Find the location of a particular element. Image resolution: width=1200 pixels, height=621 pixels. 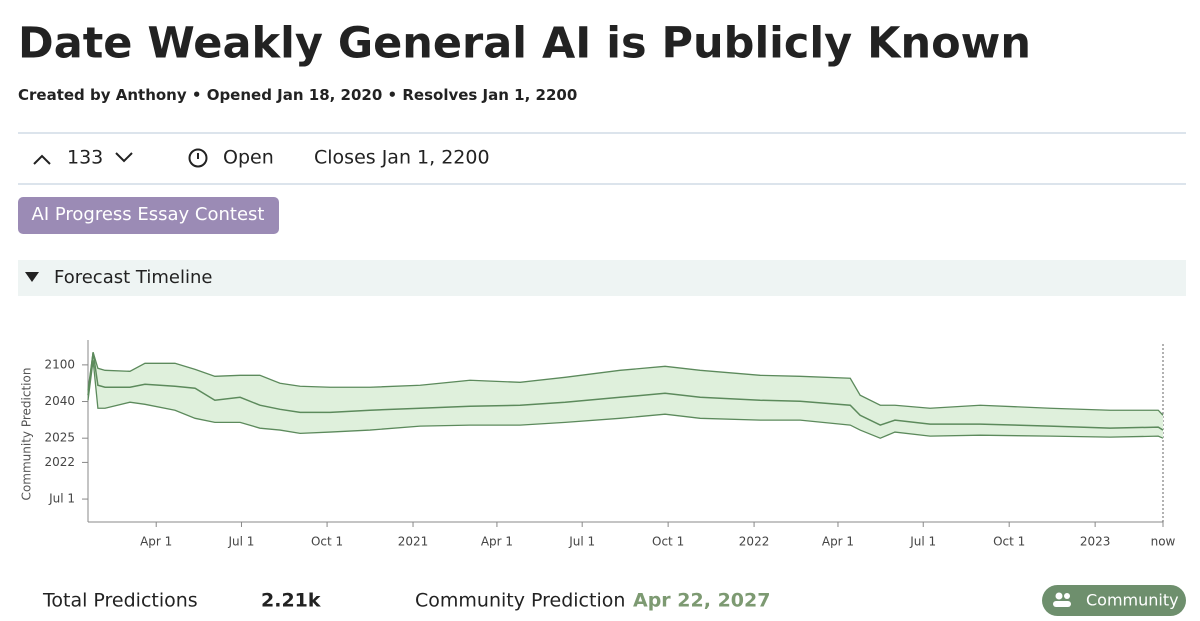

y-tick-label: 2022 is located at coordinates (59, 462).